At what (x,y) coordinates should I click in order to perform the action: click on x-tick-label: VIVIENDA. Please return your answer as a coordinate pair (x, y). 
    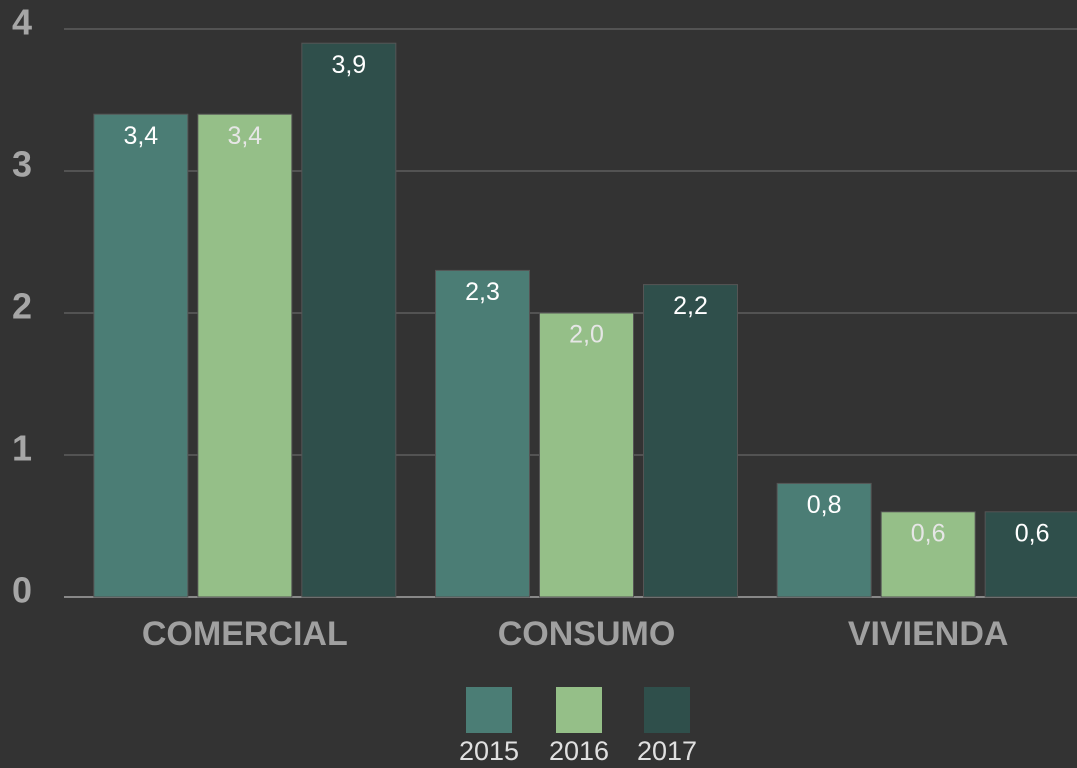
    Looking at the image, I should click on (928, 634).